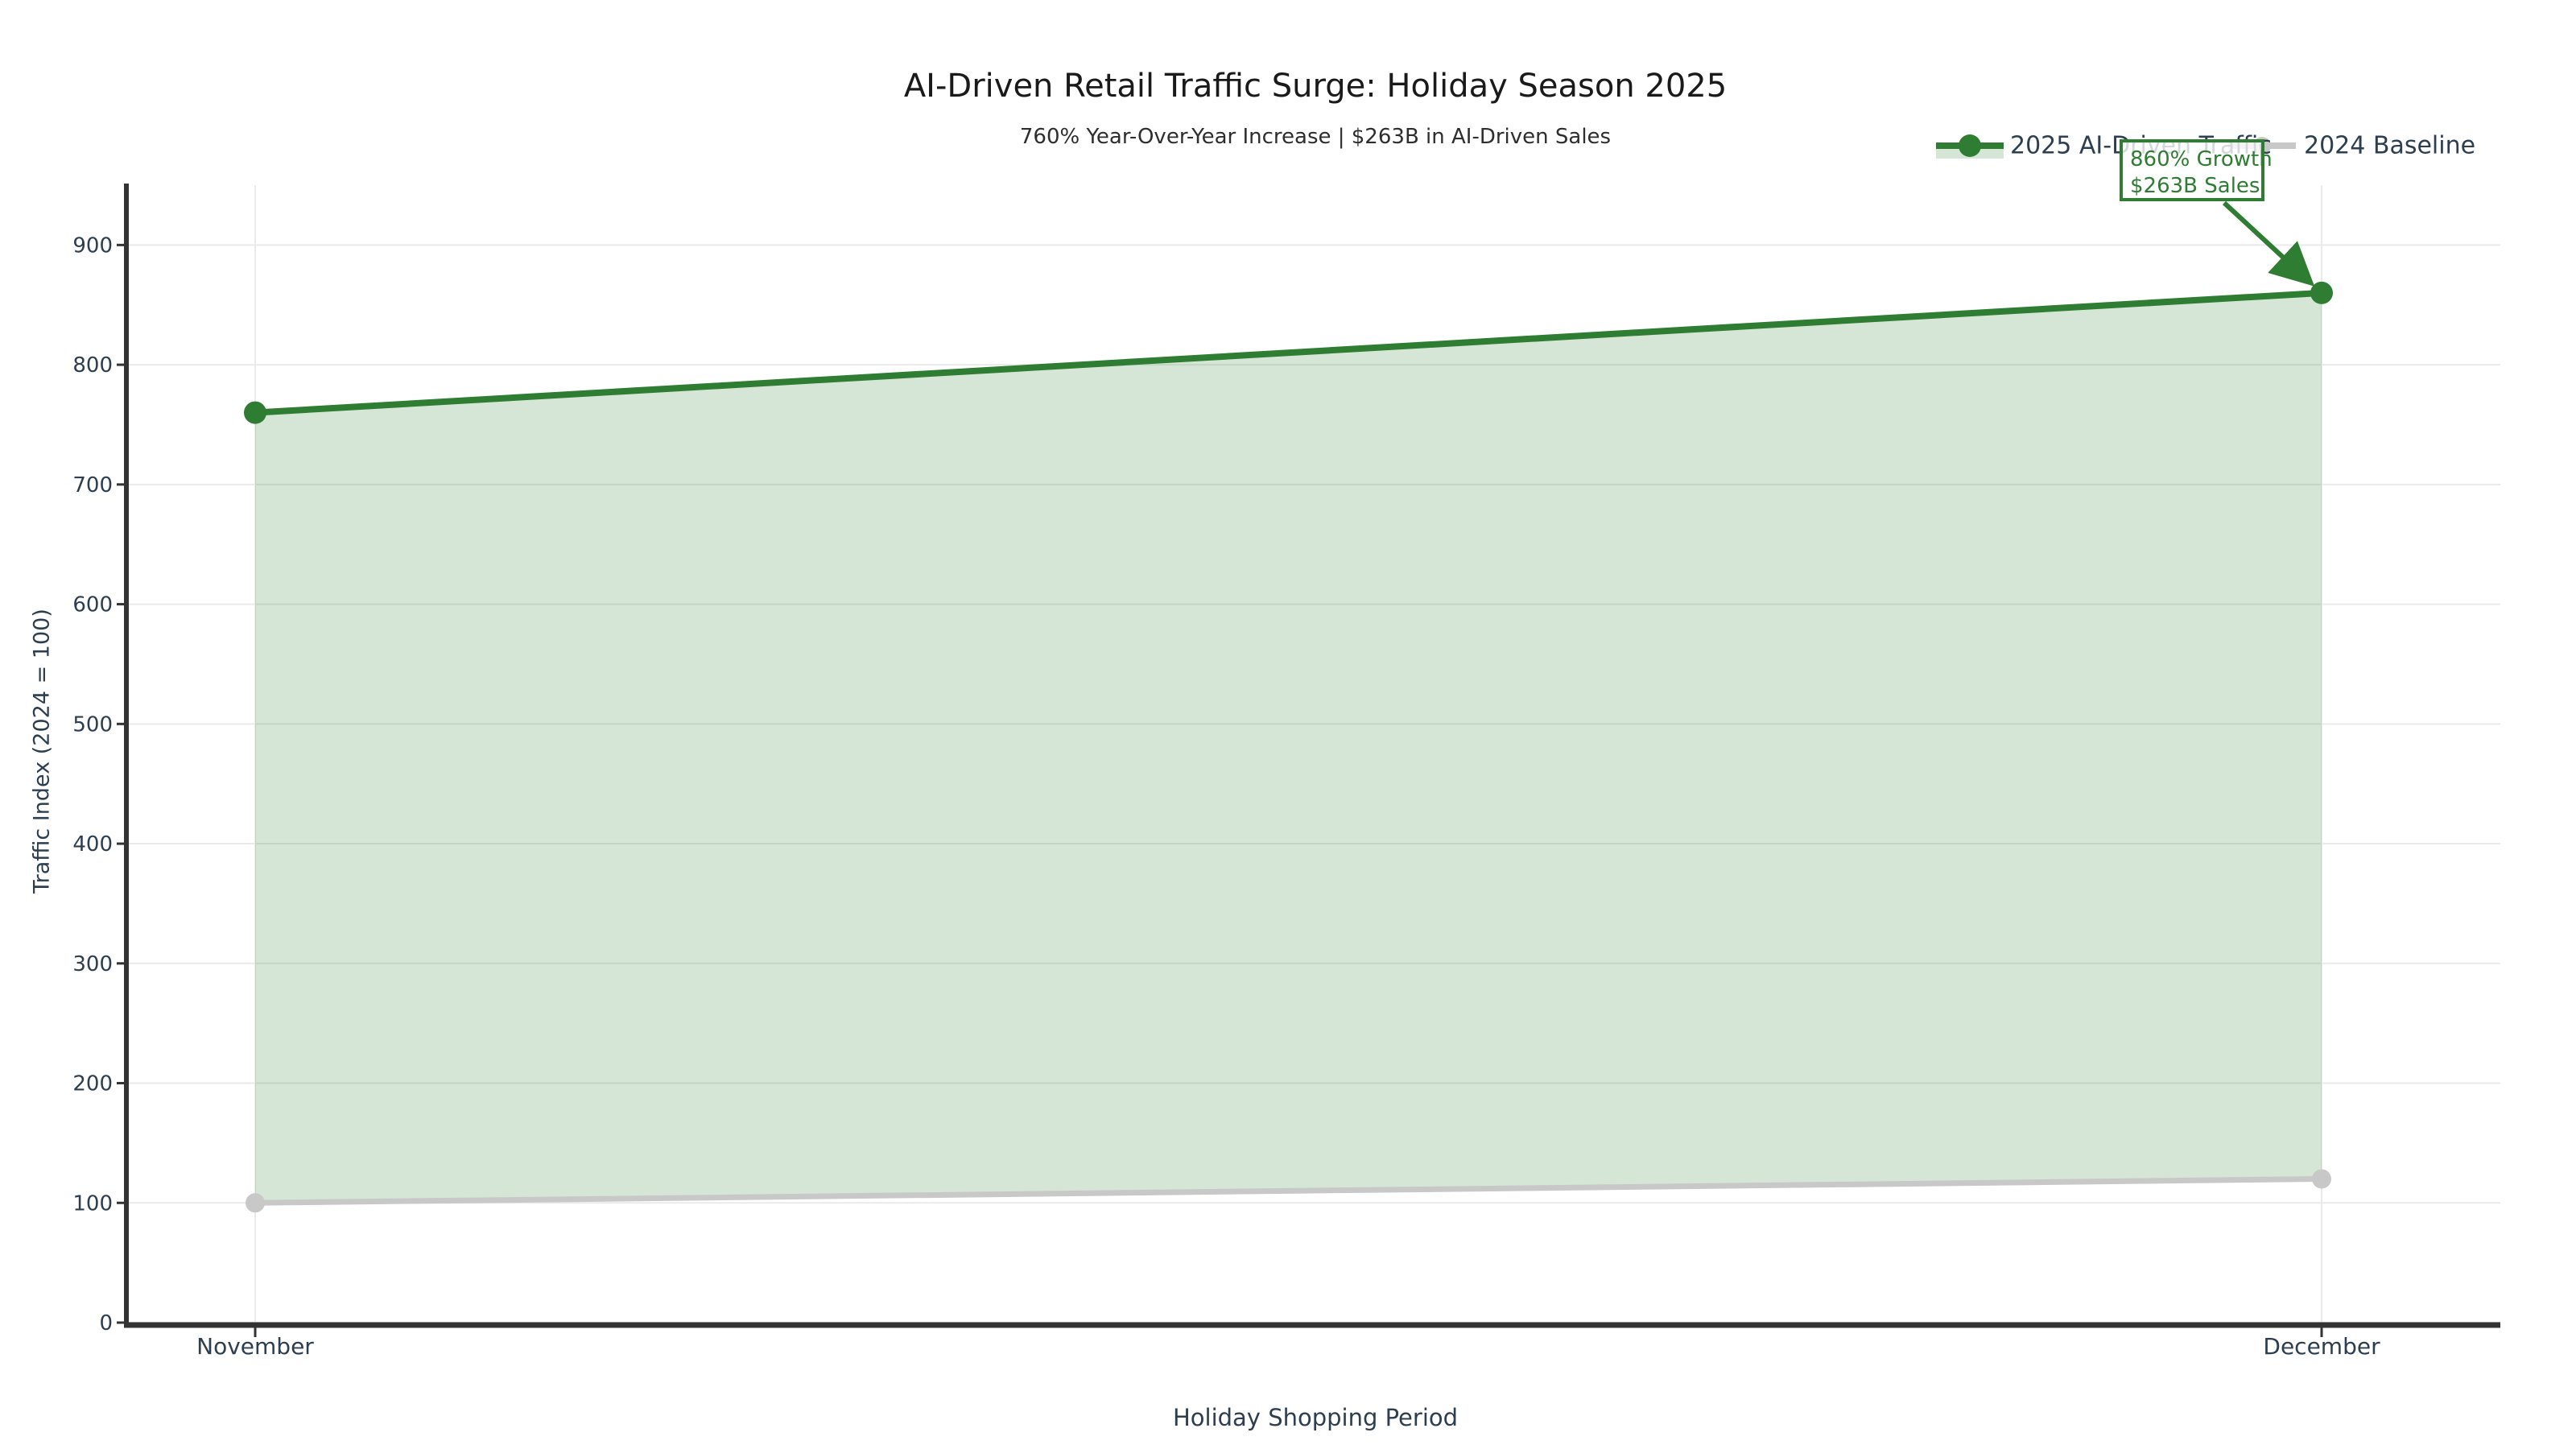 The height and width of the screenshot is (1449, 2576). I want to click on y-tick-label: 200, so click(92, 1084).